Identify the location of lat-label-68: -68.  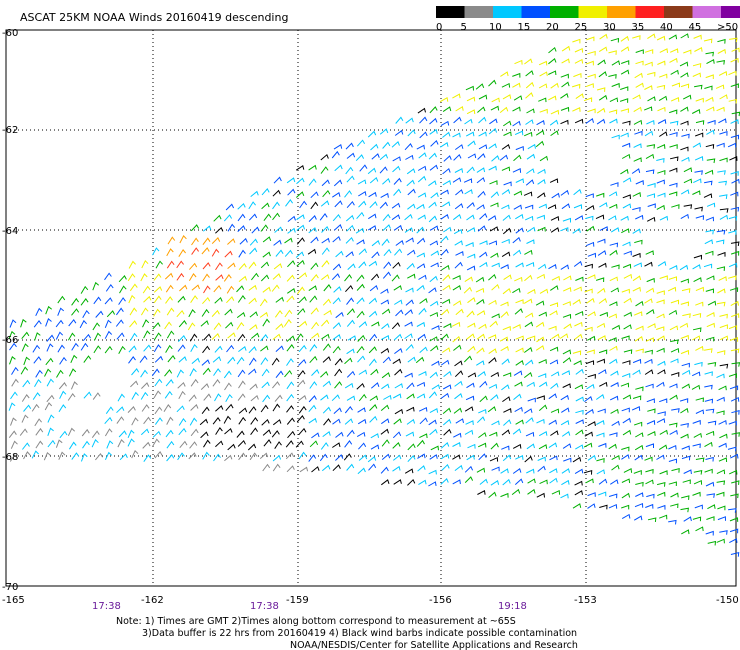
(10, 457).